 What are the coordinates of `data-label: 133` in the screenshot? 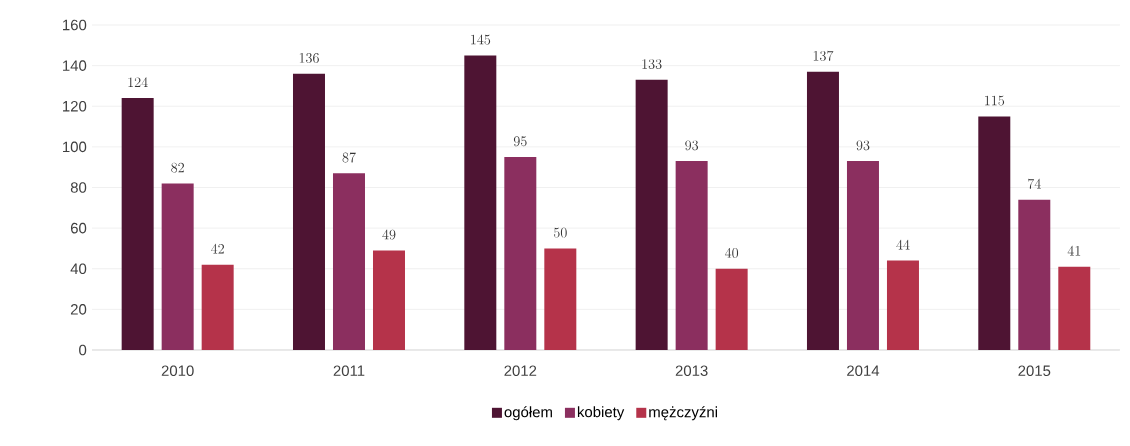 It's located at (652, 64).